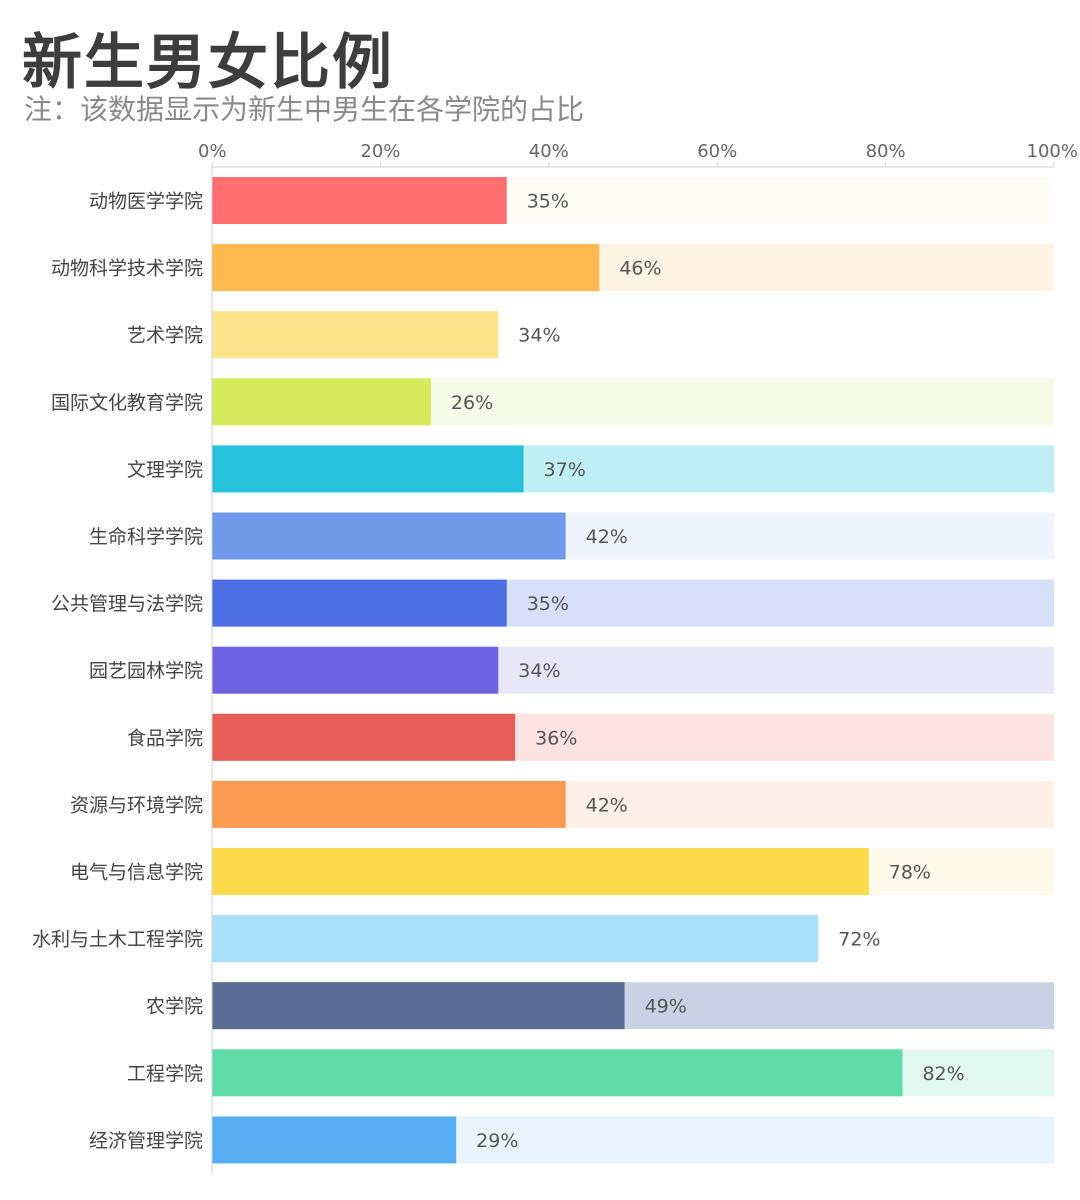 The width and height of the screenshot is (1080, 1200). I want to click on category-label: 工程学院, so click(165, 1074).